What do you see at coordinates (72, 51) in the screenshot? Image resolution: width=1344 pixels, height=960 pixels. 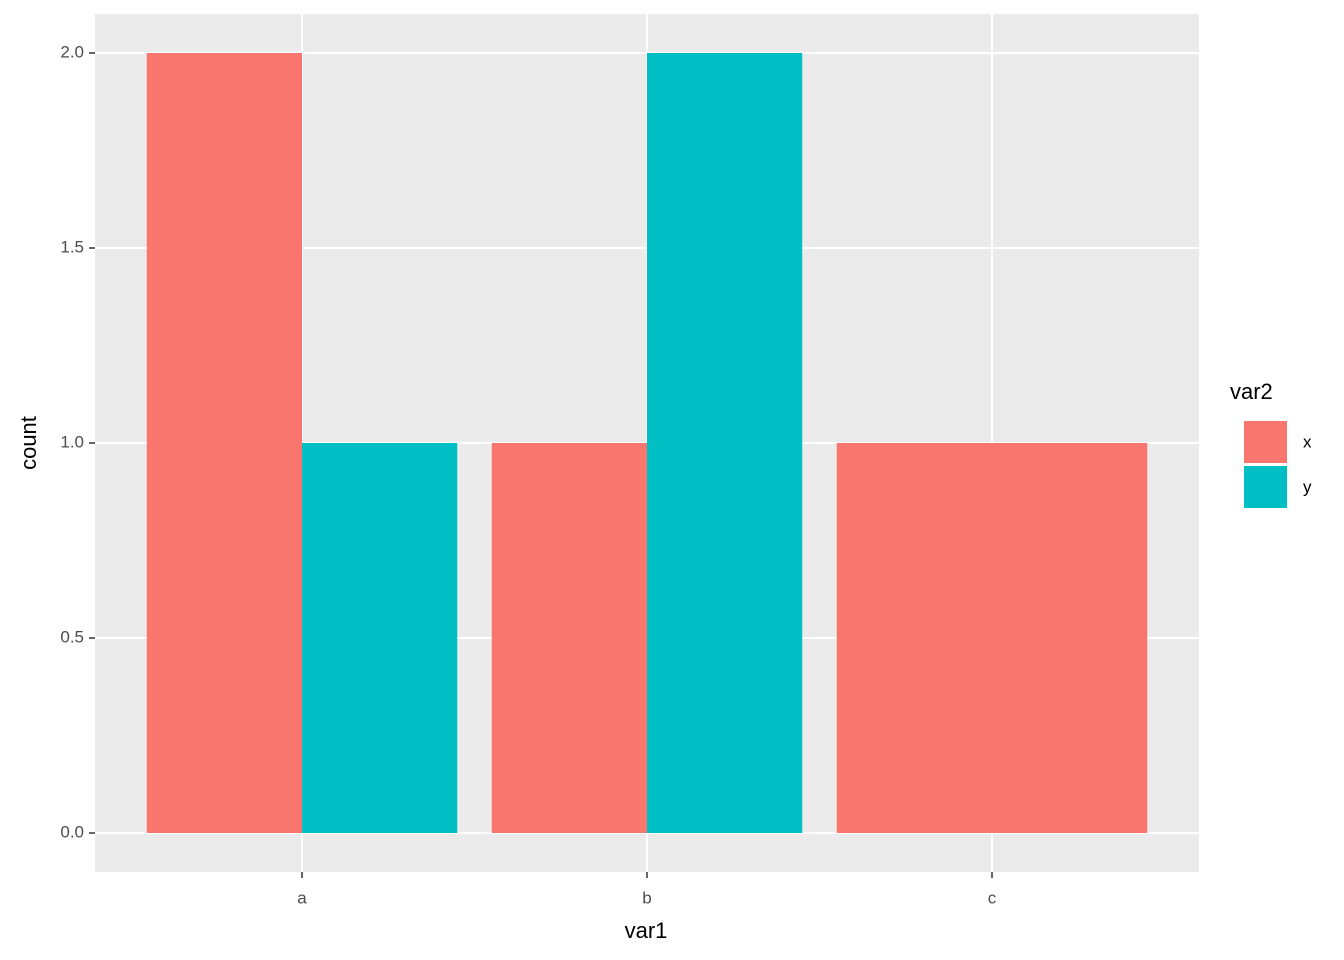 I see `y-tick-label: 2.0` at bounding box center [72, 51].